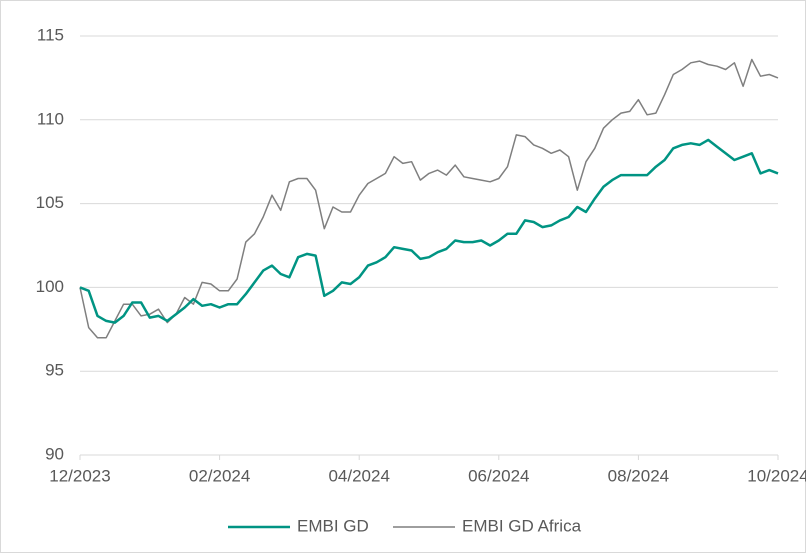 Image resolution: width=806 pixels, height=553 pixels. I want to click on x-tick-label: 06/2024, so click(498, 475).